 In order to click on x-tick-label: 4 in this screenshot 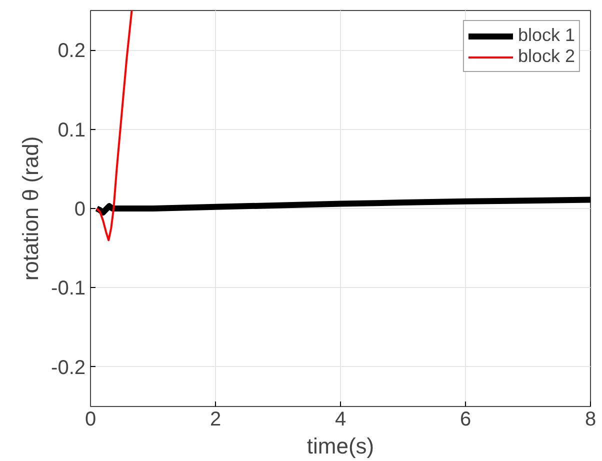, I will do `click(340, 419)`.